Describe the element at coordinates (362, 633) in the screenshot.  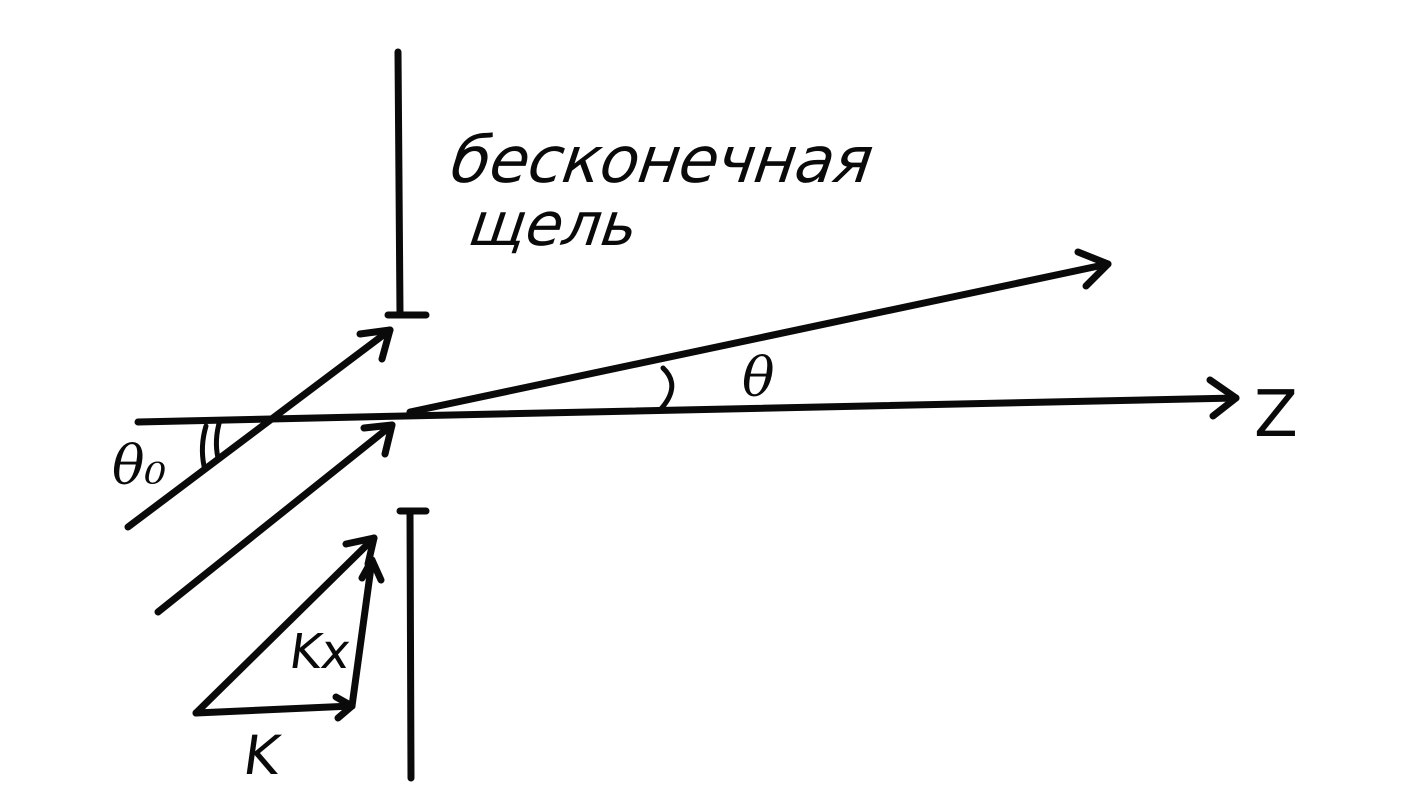
I see `vector-kx-line` at that location.